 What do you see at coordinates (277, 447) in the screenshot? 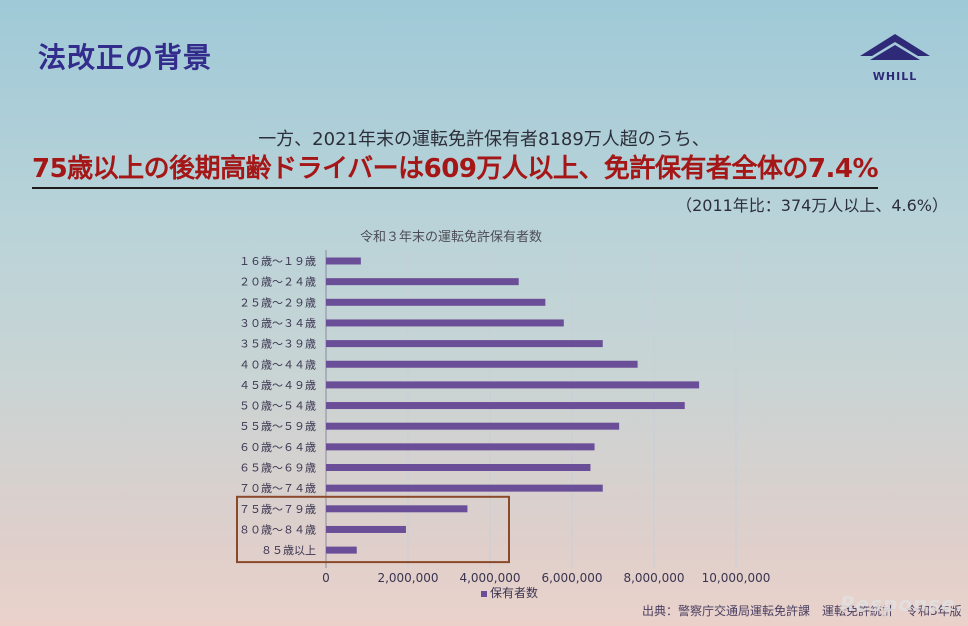
I see `category-label: ６０歳～６４歳` at bounding box center [277, 447].